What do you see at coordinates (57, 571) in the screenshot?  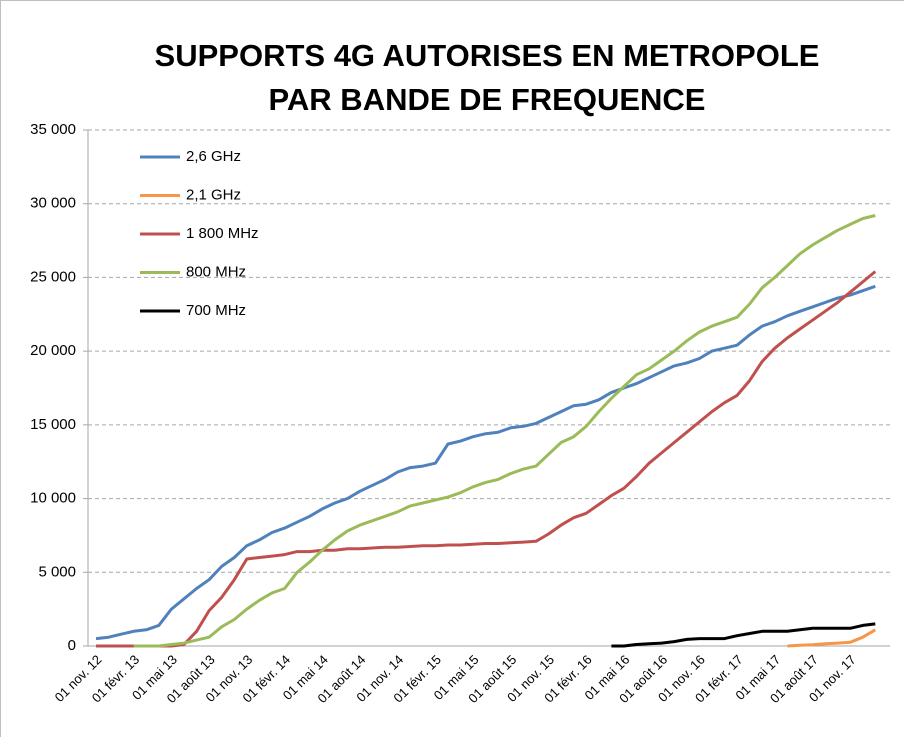 I see `y-tick-label: 5 000` at bounding box center [57, 571].